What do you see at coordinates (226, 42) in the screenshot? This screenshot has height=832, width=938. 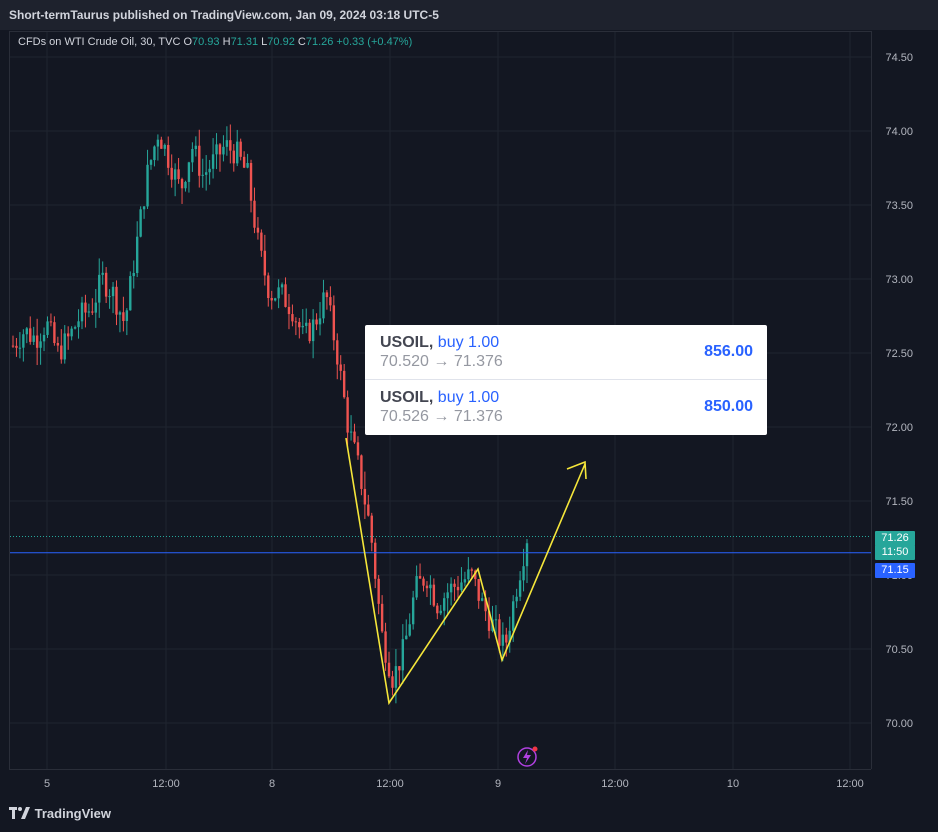 I see `high-label: H` at bounding box center [226, 42].